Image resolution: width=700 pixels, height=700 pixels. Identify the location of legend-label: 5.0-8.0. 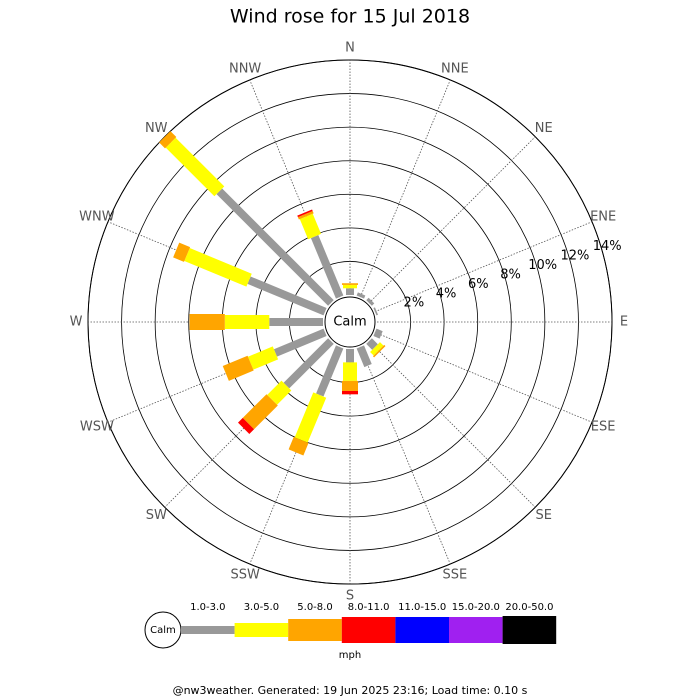
(314, 607).